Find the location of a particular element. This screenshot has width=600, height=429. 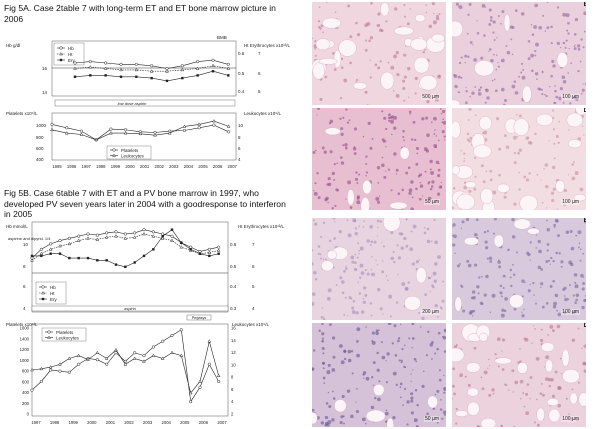

y-tick-label: 0 is located at coordinates (28, 414).